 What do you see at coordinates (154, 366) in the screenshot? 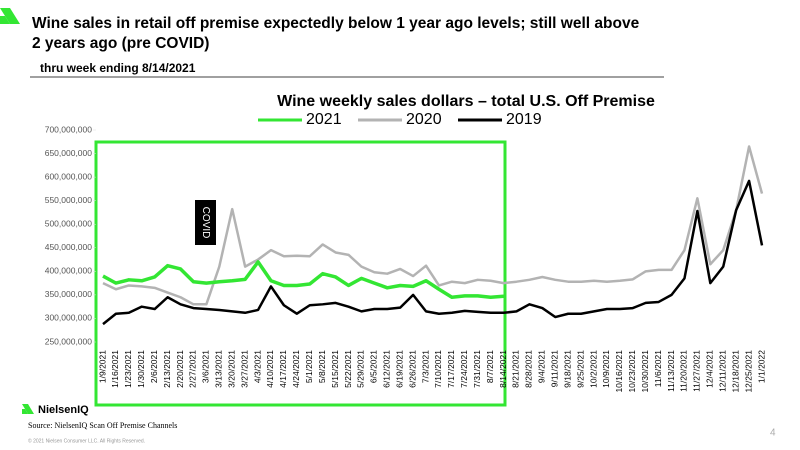
I see `x-tick-label: 2/6/2021` at bounding box center [154, 366].